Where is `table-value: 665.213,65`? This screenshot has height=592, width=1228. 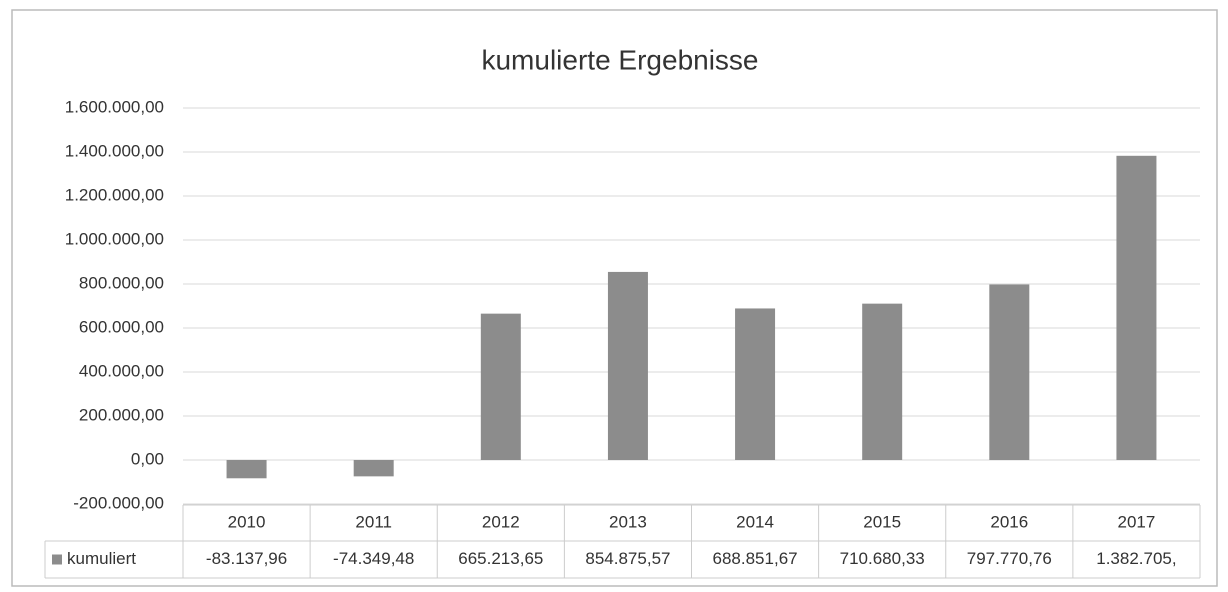
table-value: 665.213,65 is located at coordinates (500, 558).